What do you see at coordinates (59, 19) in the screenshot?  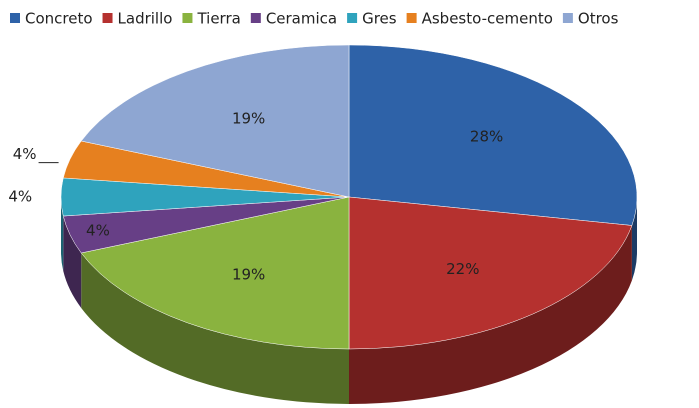 I see `legend-label: Concreto` at bounding box center [59, 19].